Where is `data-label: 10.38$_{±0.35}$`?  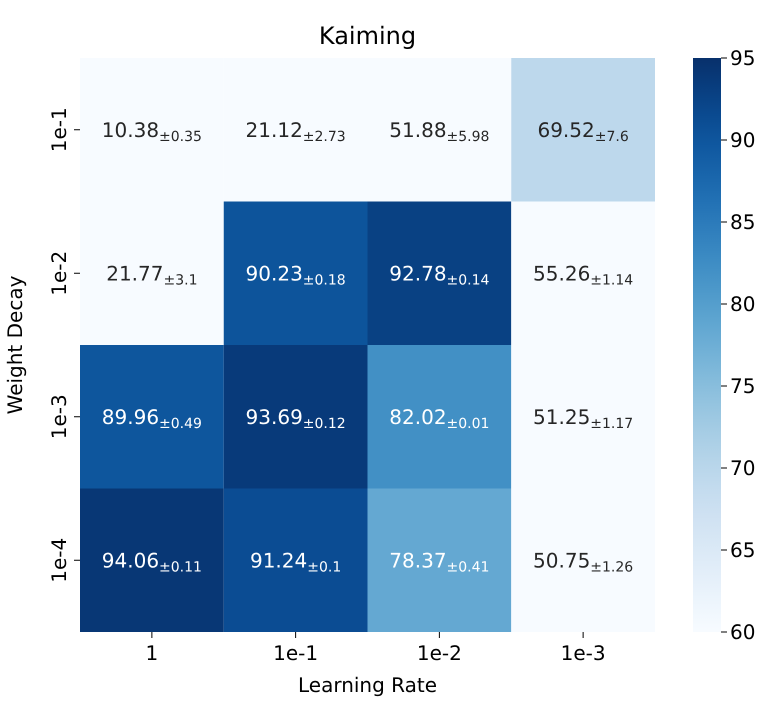
data-label: 10.38$_{±0.35}$ is located at coordinates (152, 131).